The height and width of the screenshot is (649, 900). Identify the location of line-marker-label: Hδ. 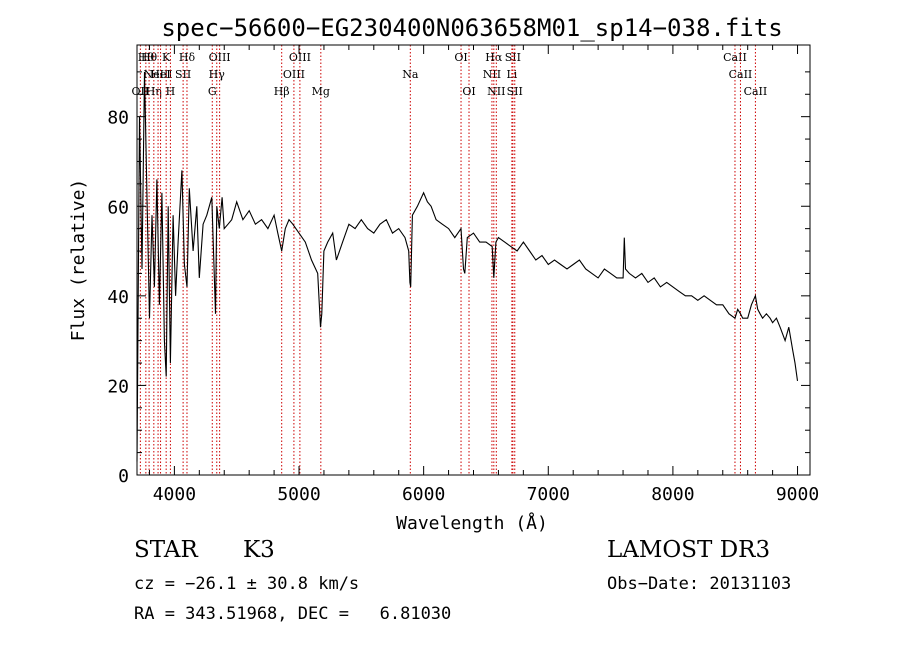
(187, 57).